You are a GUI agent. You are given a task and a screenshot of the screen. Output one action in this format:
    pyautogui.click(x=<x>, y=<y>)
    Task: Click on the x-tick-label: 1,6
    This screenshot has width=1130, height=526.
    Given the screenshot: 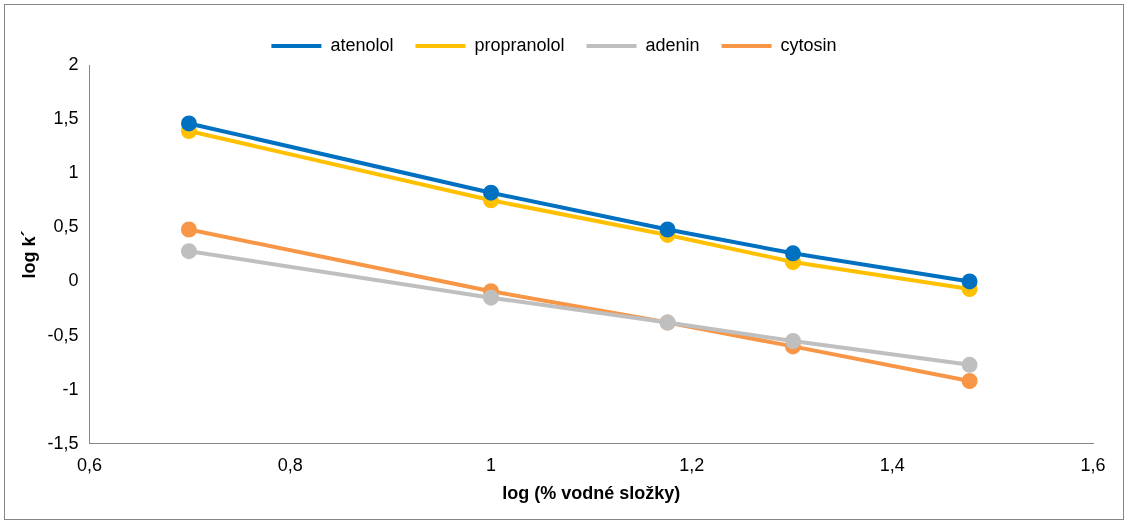 What is the action you would take?
    pyautogui.click(x=1093, y=464)
    